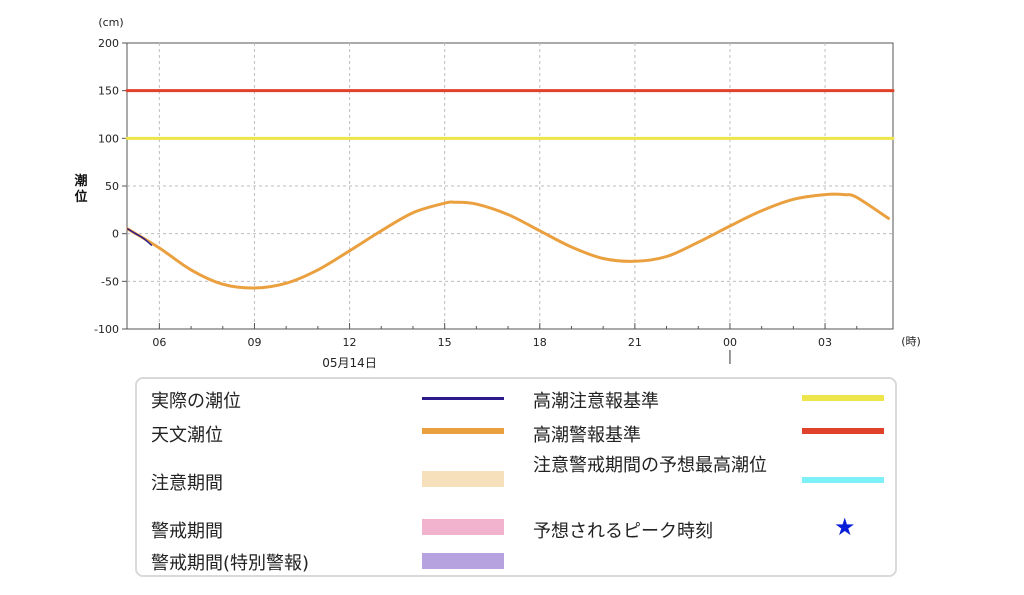 The height and width of the screenshot is (595, 1024). Describe the element at coordinates (463, 398) in the screenshot. I see `legend-swatch-actual` at that location.